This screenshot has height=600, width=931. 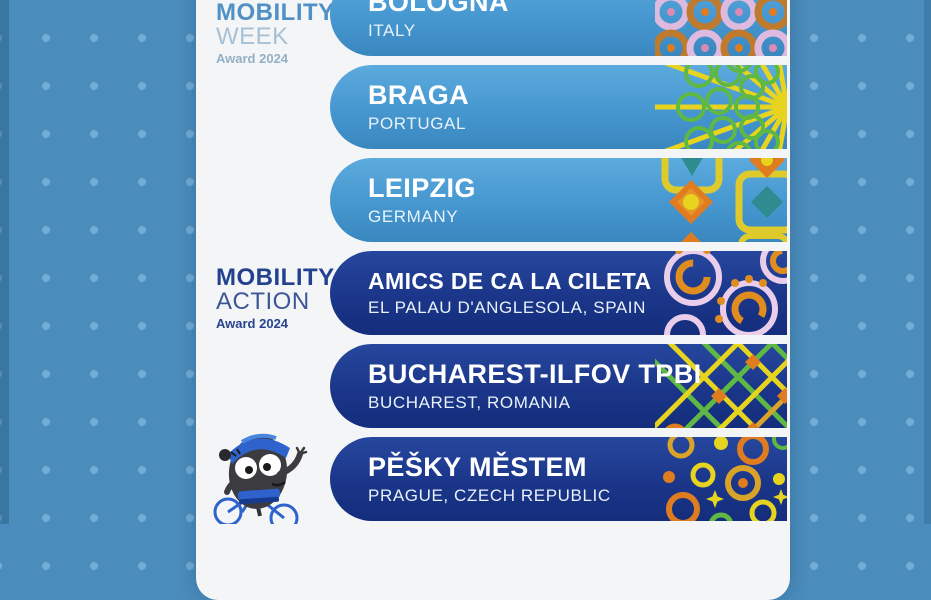 What do you see at coordinates (418, 95) in the screenshot?
I see `city-name: BRAGA` at bounding box center [418, 95].